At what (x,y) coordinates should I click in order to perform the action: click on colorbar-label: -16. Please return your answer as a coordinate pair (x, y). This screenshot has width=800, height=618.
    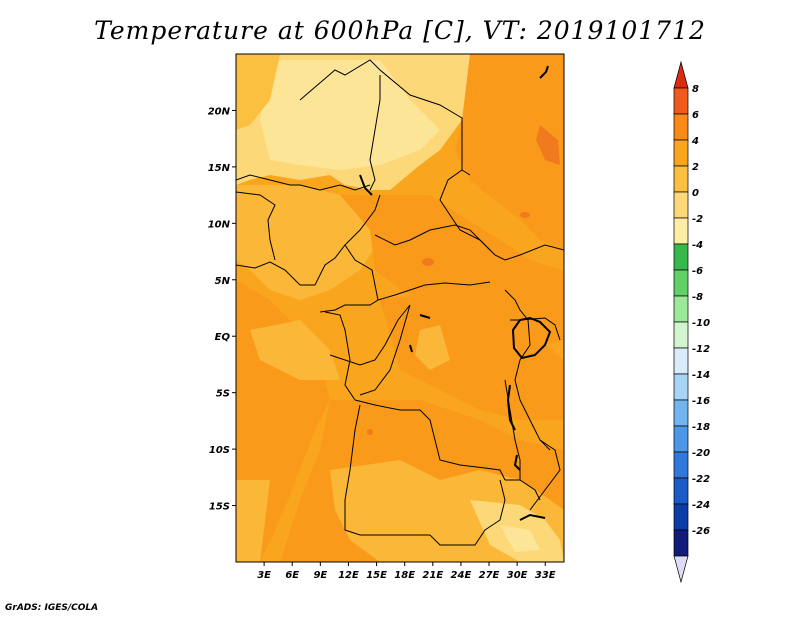
    Looking at the image, I should click on (701, 401).